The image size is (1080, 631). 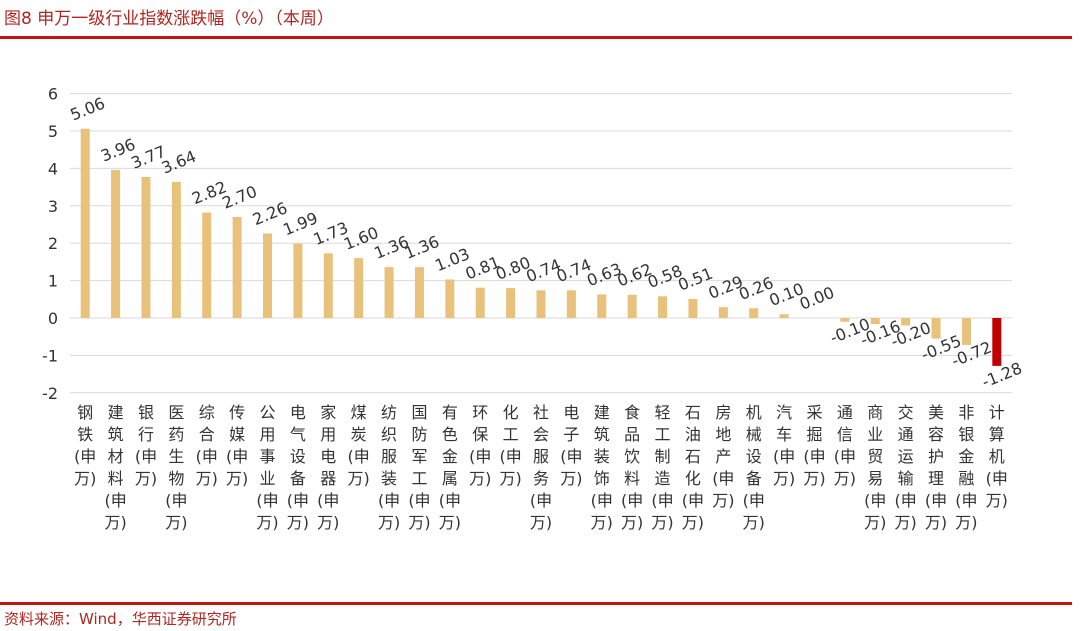 What do you see at coordinates (450, 467) in the screenshot?
I see `category-label: 有色金属(申万)` at bounding box center [450, 467].